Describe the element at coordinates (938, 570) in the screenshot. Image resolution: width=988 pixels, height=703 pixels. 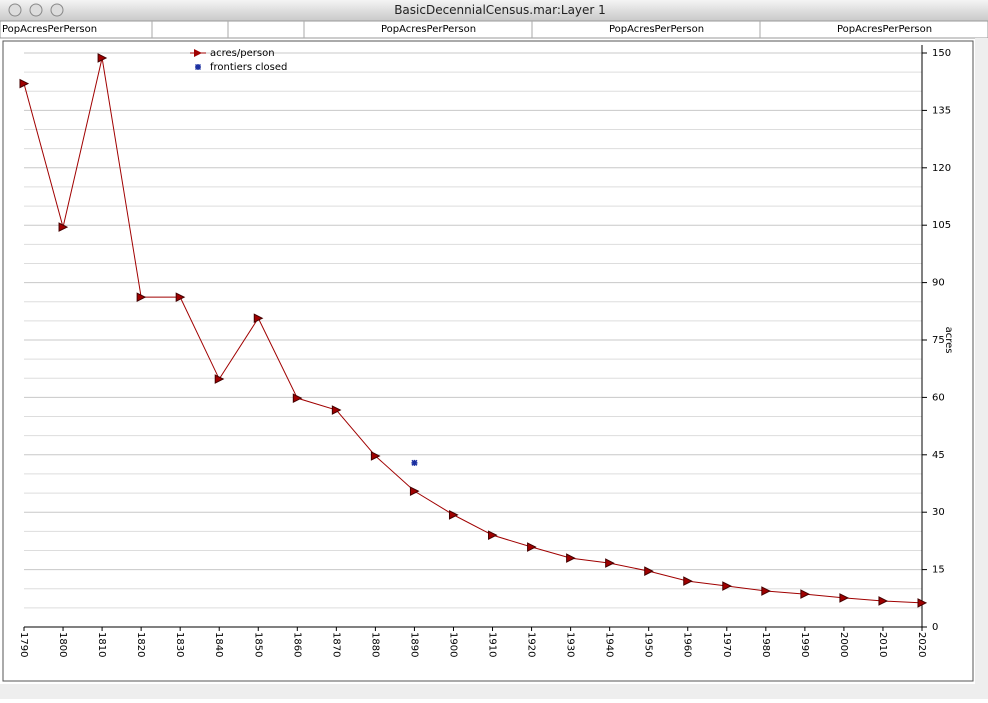
I see `y-tick-label: 15` at that location.